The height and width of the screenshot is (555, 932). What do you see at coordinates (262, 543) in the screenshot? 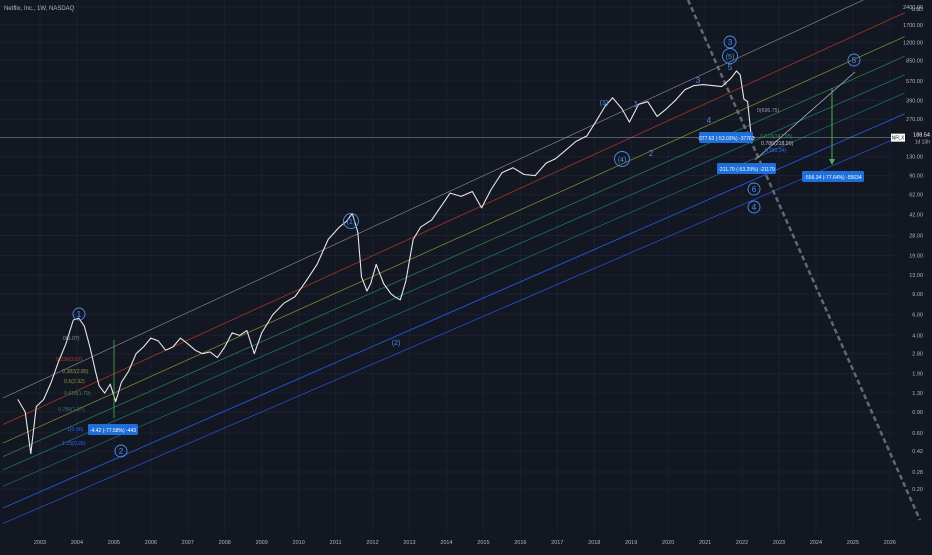
I see `x-tick-label: 2009` at bounding box center [262, 543].